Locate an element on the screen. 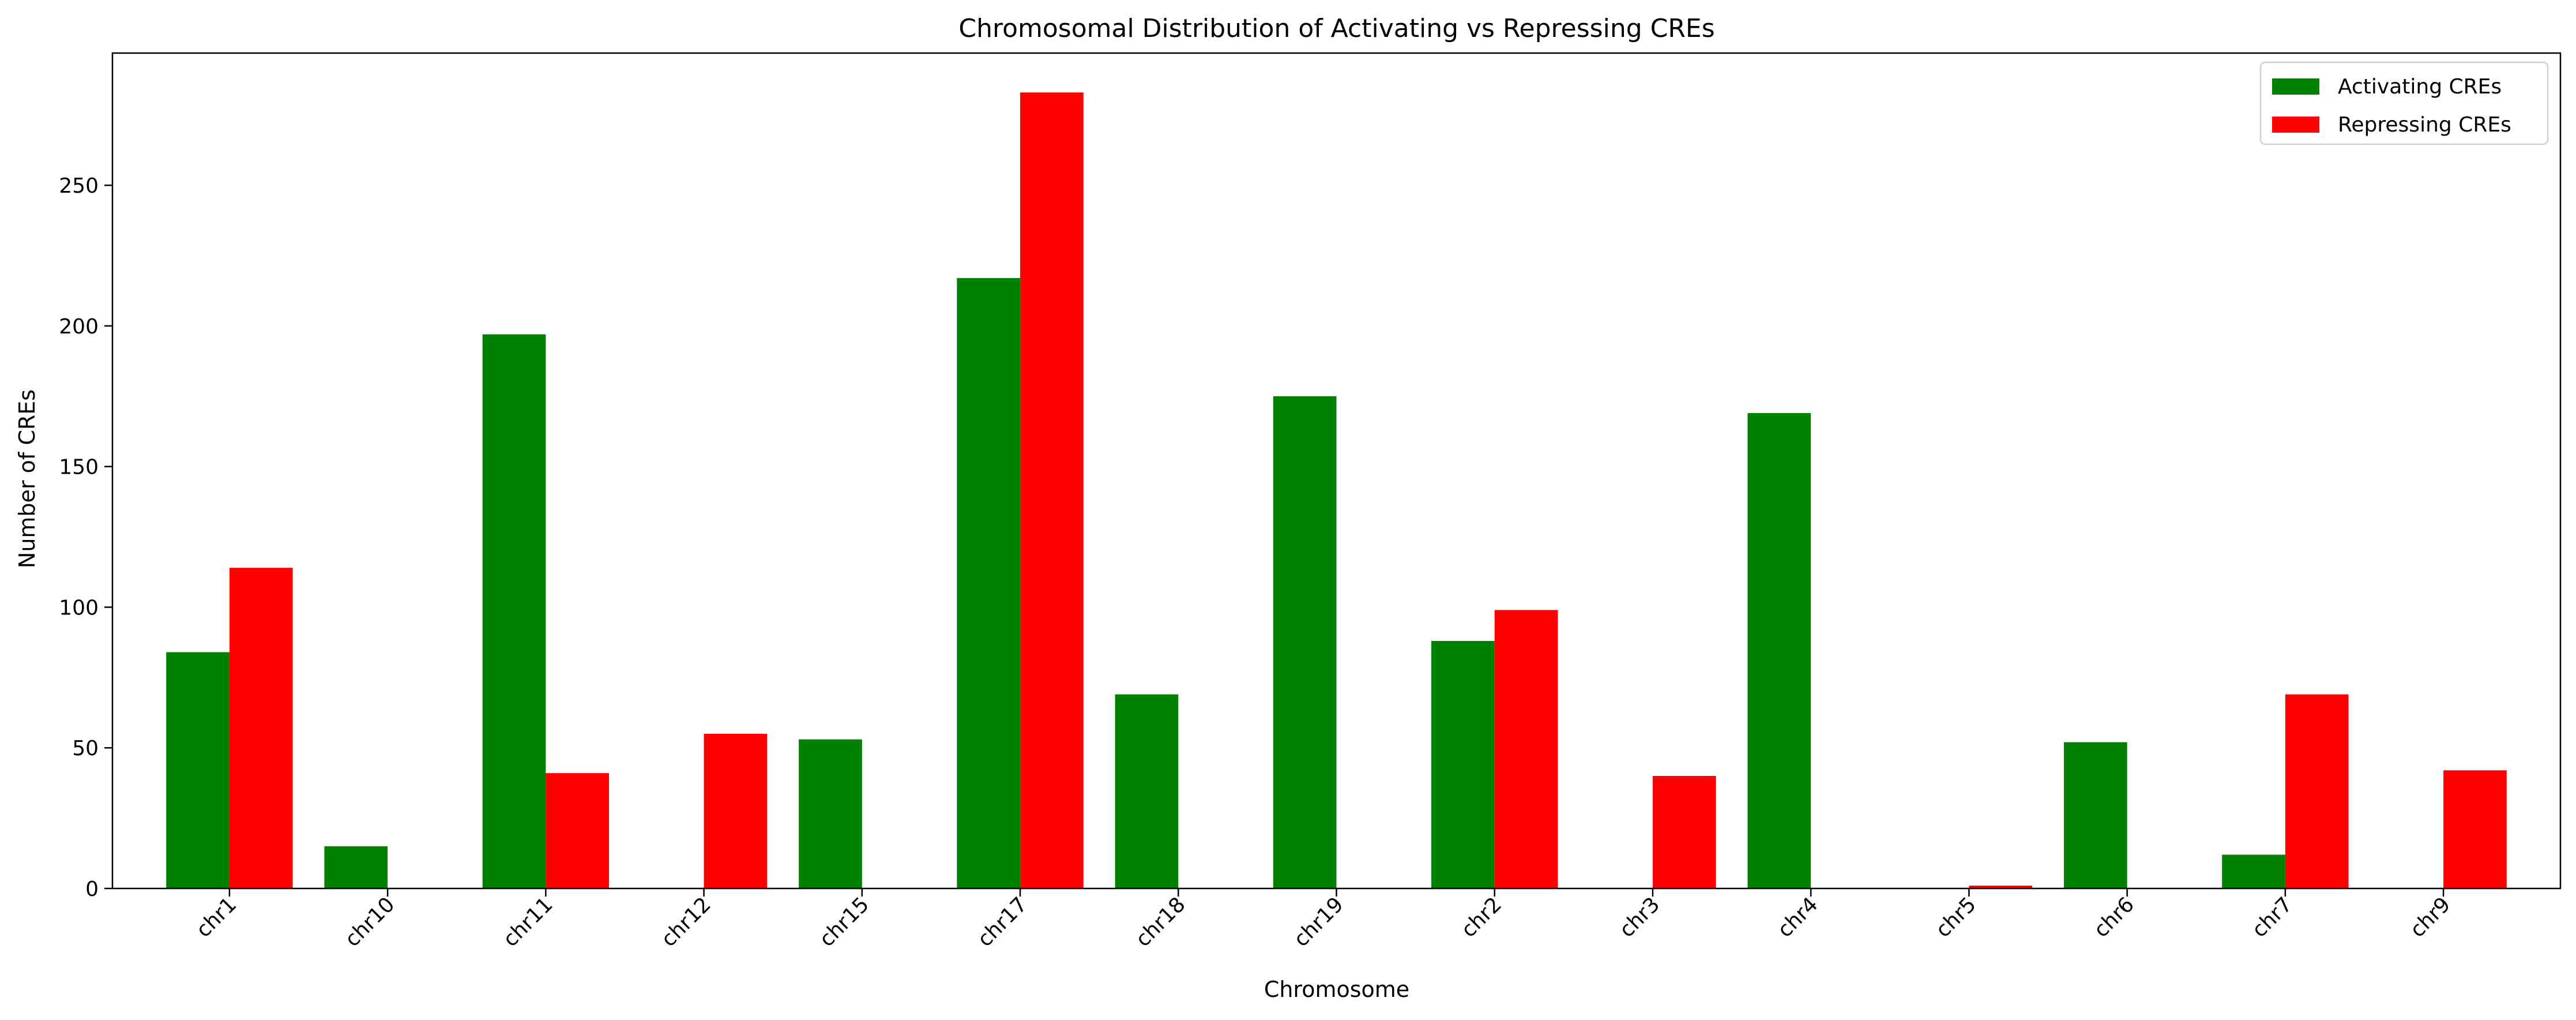  bar-activating-chr15 is located at coordinates (830, 813).